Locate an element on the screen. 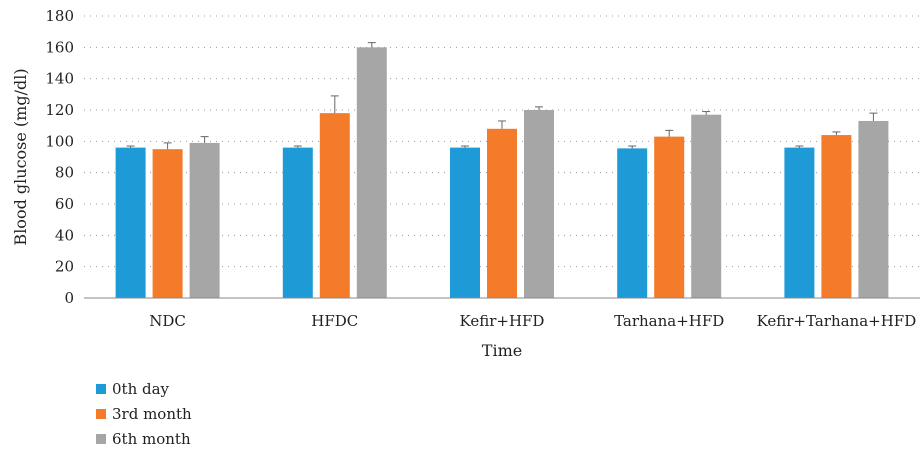 This screenshot has width=924, height=460. legend-label: 0th day is located at coordinates (141, 388).